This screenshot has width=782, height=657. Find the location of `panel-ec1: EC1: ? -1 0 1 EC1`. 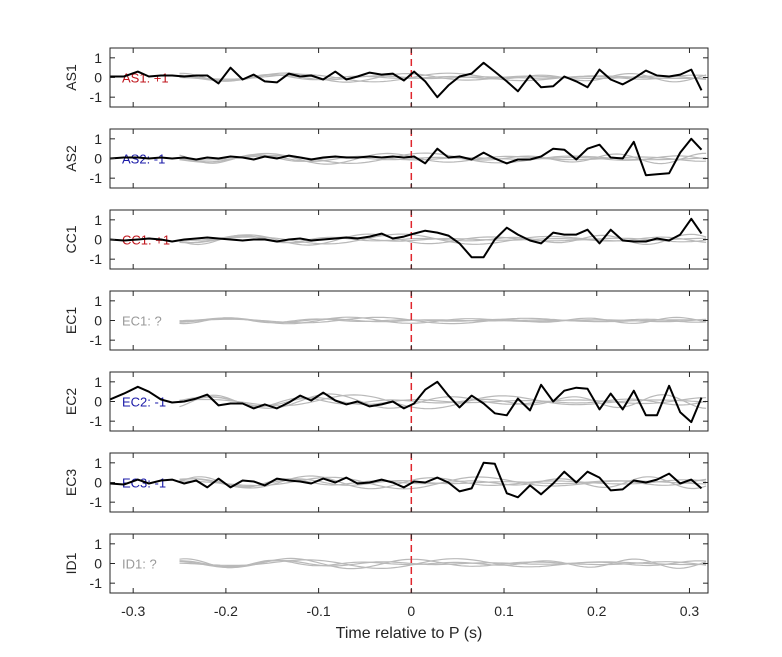

panel-ec1: EC1: ? -1 0 1 EC1 is located at coordinates (386, 320).